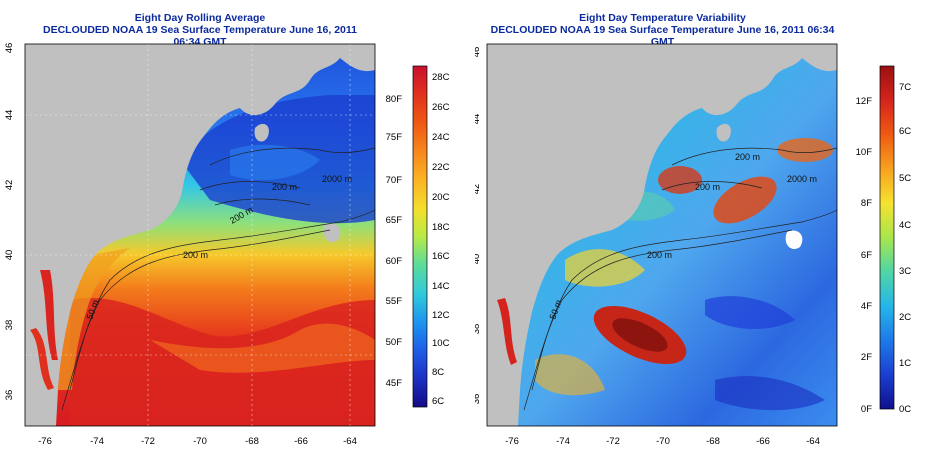  I want to click on contour-label-2000m-right: 2000 m, so click(802, 179).